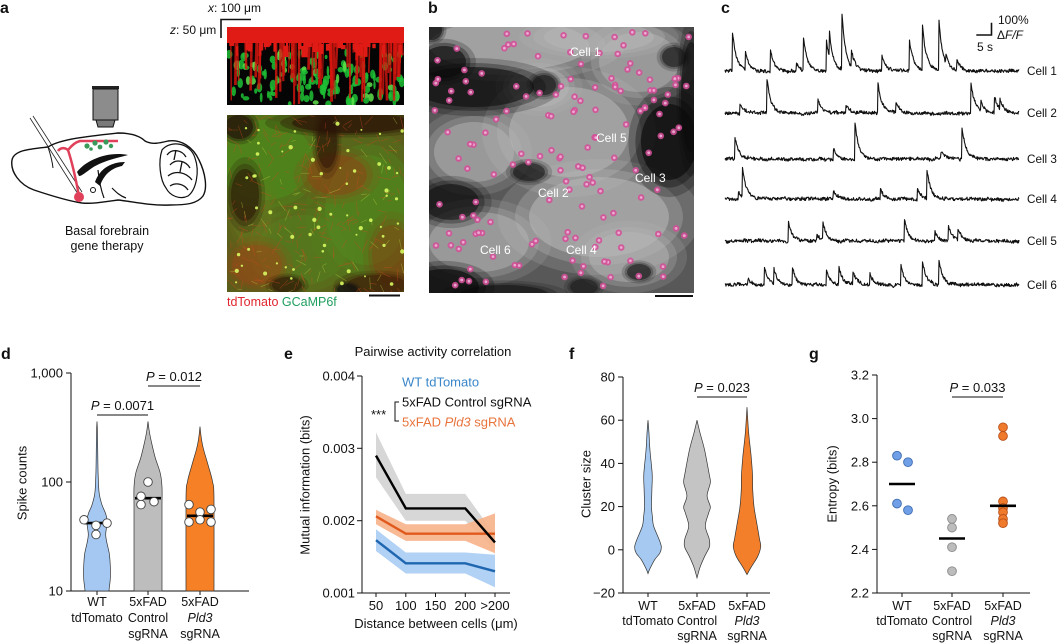  Describe the element at coordinates (99, 145) in the screenshot. I see `gcamp-expression-markers` at that location.